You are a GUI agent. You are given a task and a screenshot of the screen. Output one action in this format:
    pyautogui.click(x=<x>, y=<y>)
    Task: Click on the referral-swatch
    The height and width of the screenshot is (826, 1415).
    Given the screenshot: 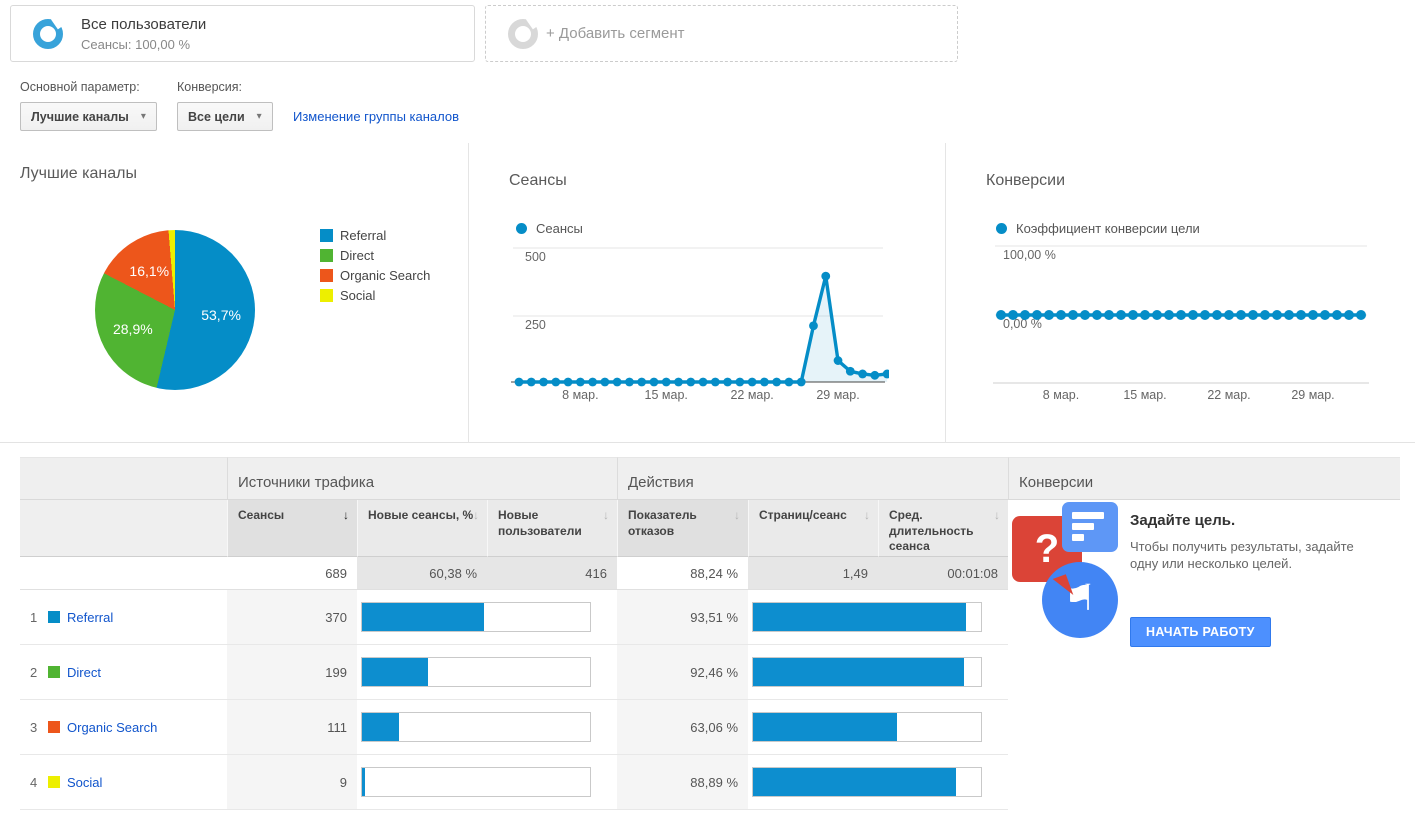 What is the action you would take?
    pyautogui.click(x=326, y=235)
    